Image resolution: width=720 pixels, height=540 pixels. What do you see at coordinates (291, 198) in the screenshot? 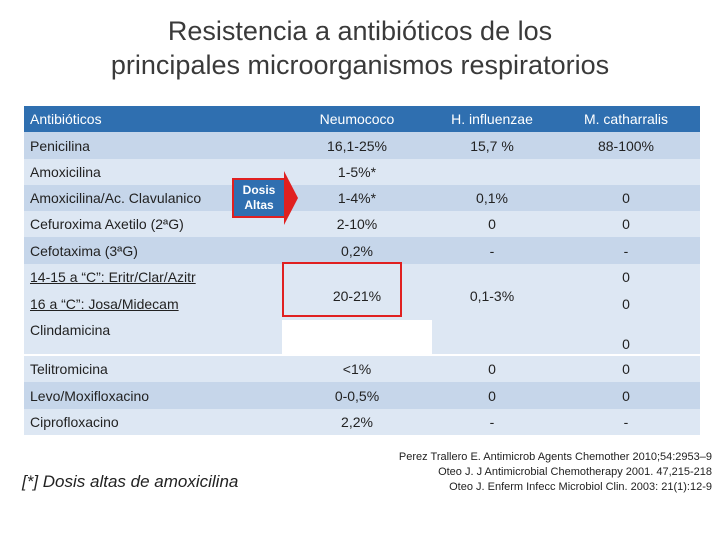
I see `dosis-arrow-tip` at bounding box center [291, 198].